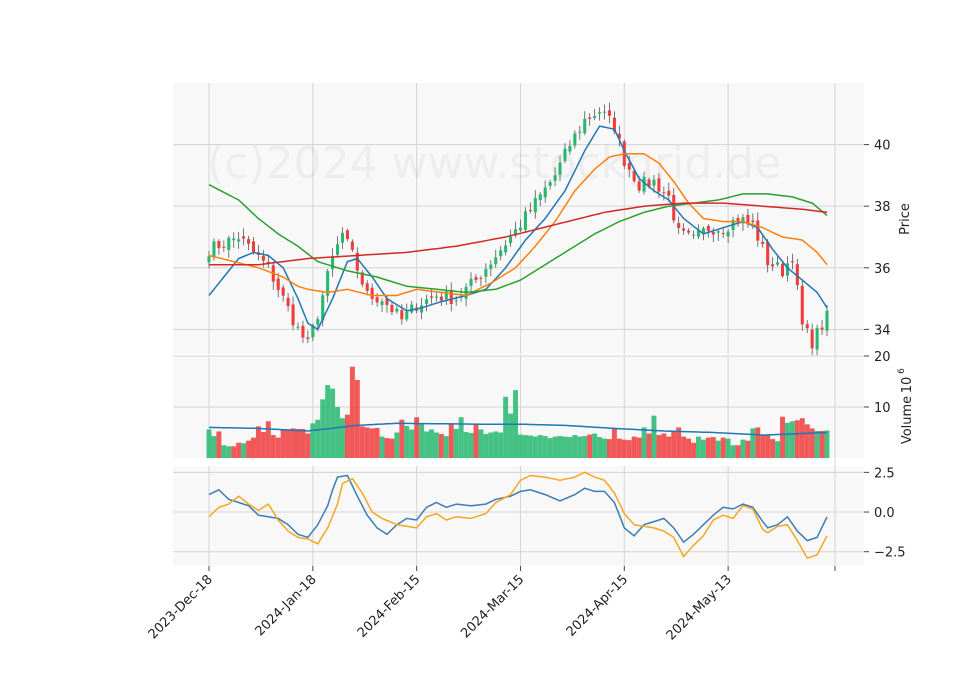 The width and height of the screenshot is (960, 690). What do you see at coordinates (884, 513) in the screenshot?
I see `y-tick-label: 0.0` at bounding box center [884, 513].